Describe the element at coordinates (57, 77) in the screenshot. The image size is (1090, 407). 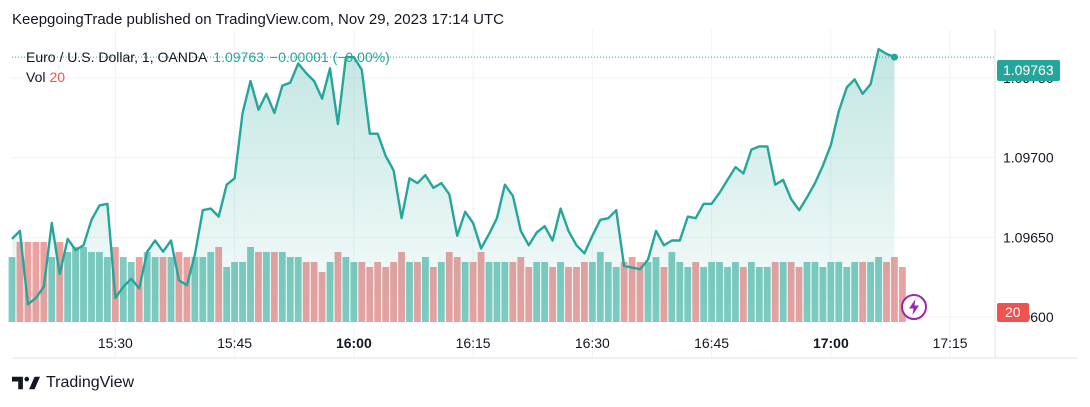
I see `legend-vol-value: 20` at that location.